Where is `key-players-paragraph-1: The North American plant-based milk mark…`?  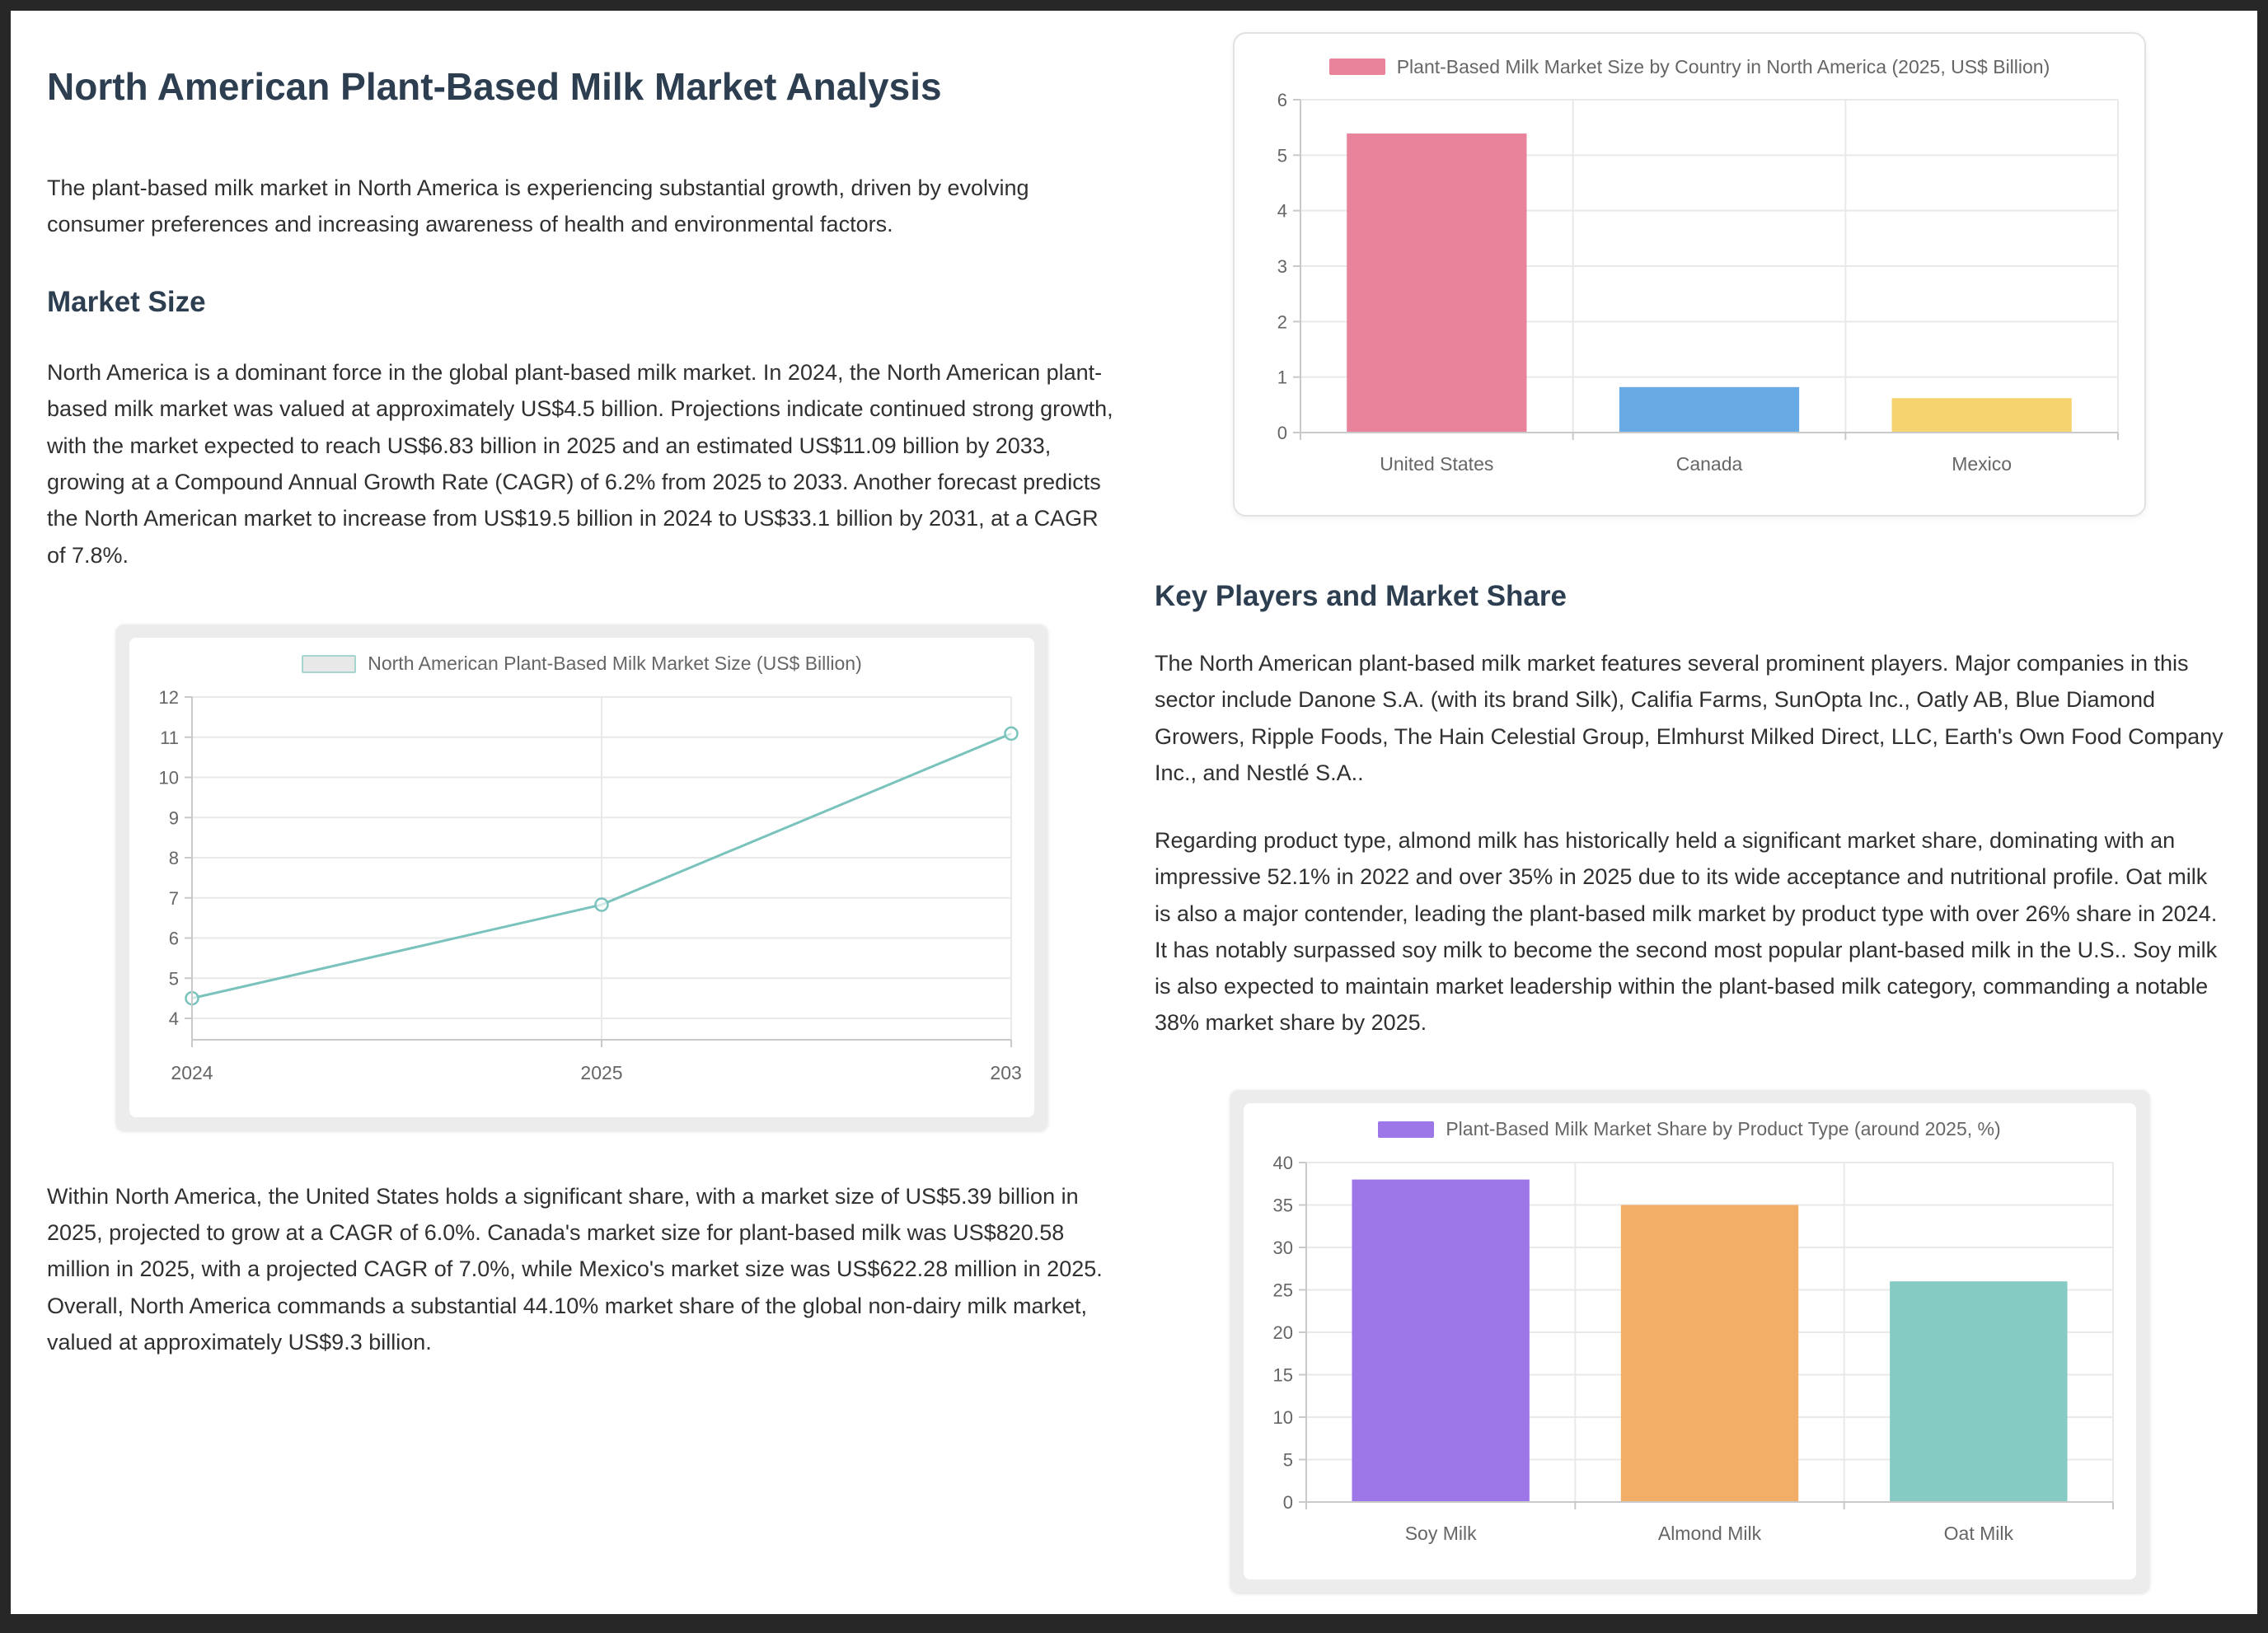
key-players-paragraph-1: The North American plant-based milk mark… is located at coordinates (1689, 718).